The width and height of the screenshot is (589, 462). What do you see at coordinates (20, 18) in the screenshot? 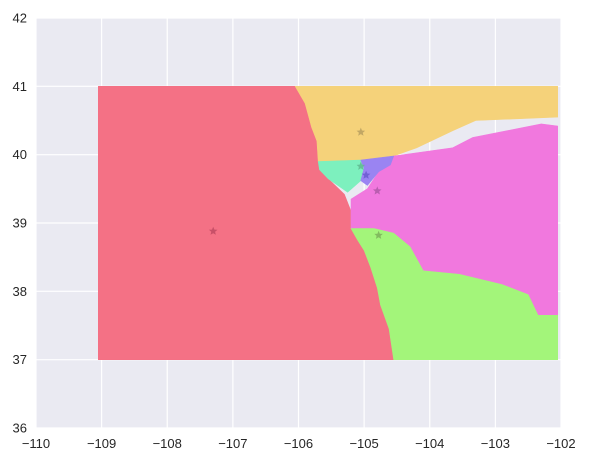
I see `y-tick-label: 42` at bounding box center [20, 18].